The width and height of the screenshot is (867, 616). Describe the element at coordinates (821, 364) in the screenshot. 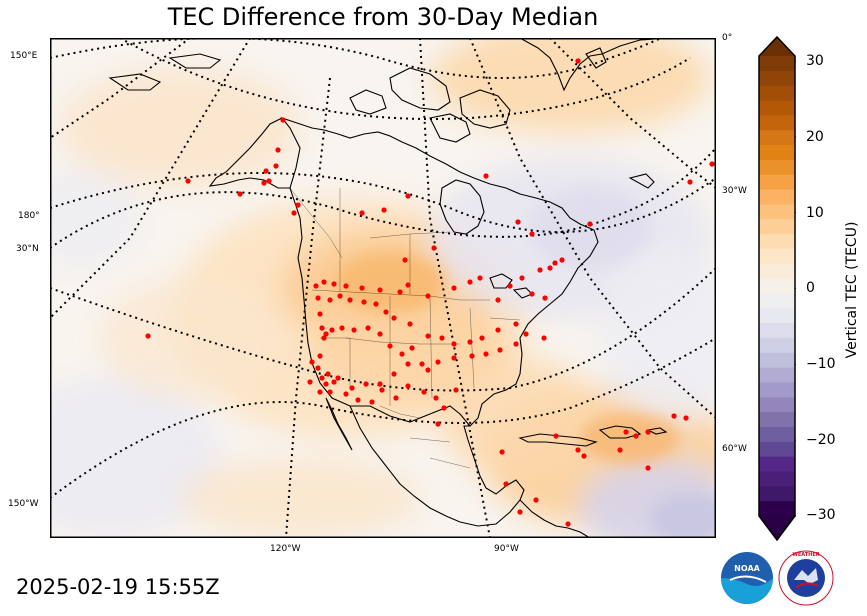

I see `colorbar-tick-label: −10` at that location.